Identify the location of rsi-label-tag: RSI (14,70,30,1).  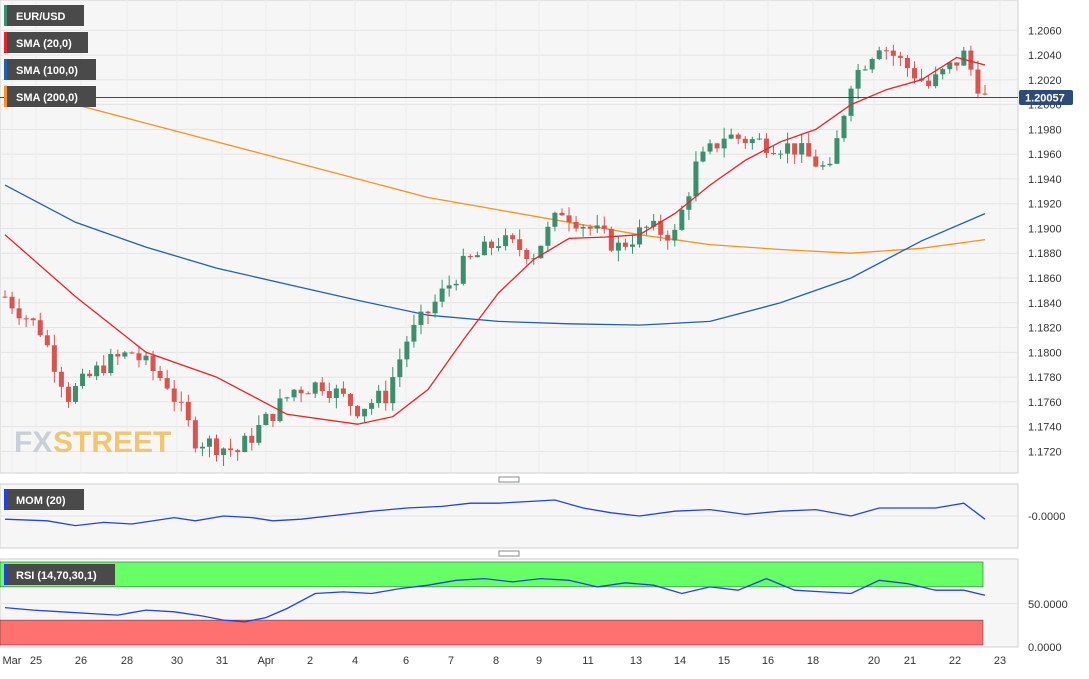
(59, 574).